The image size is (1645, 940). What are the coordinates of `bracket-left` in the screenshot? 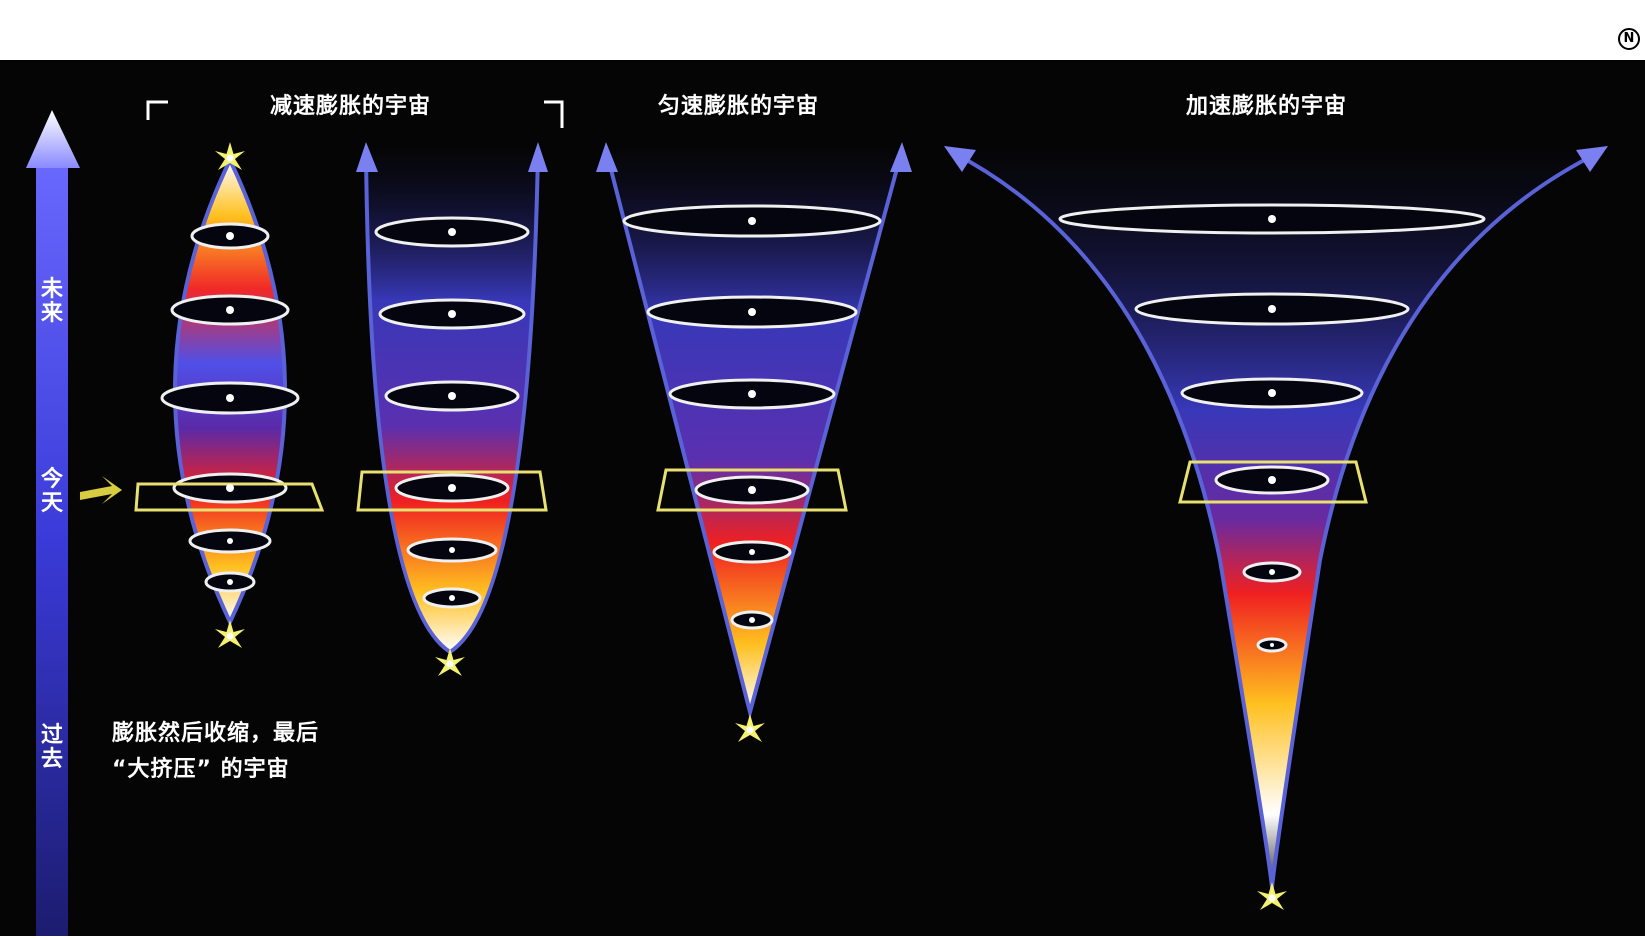 It's located at (157, 110).